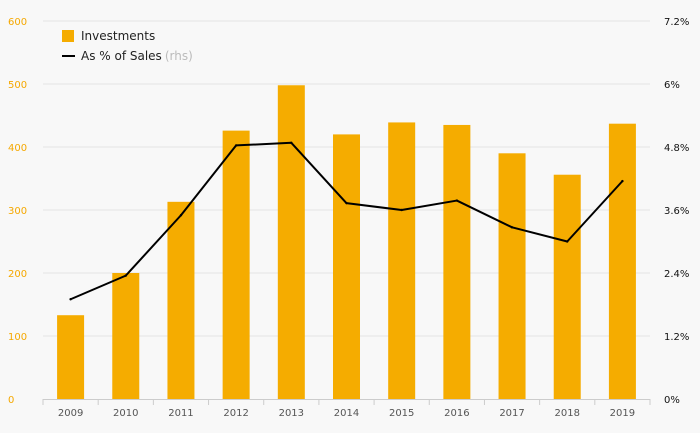 This screenshot has width=700, height=433. I want to click on y-left-tick-label: 500, so click(17, 85).